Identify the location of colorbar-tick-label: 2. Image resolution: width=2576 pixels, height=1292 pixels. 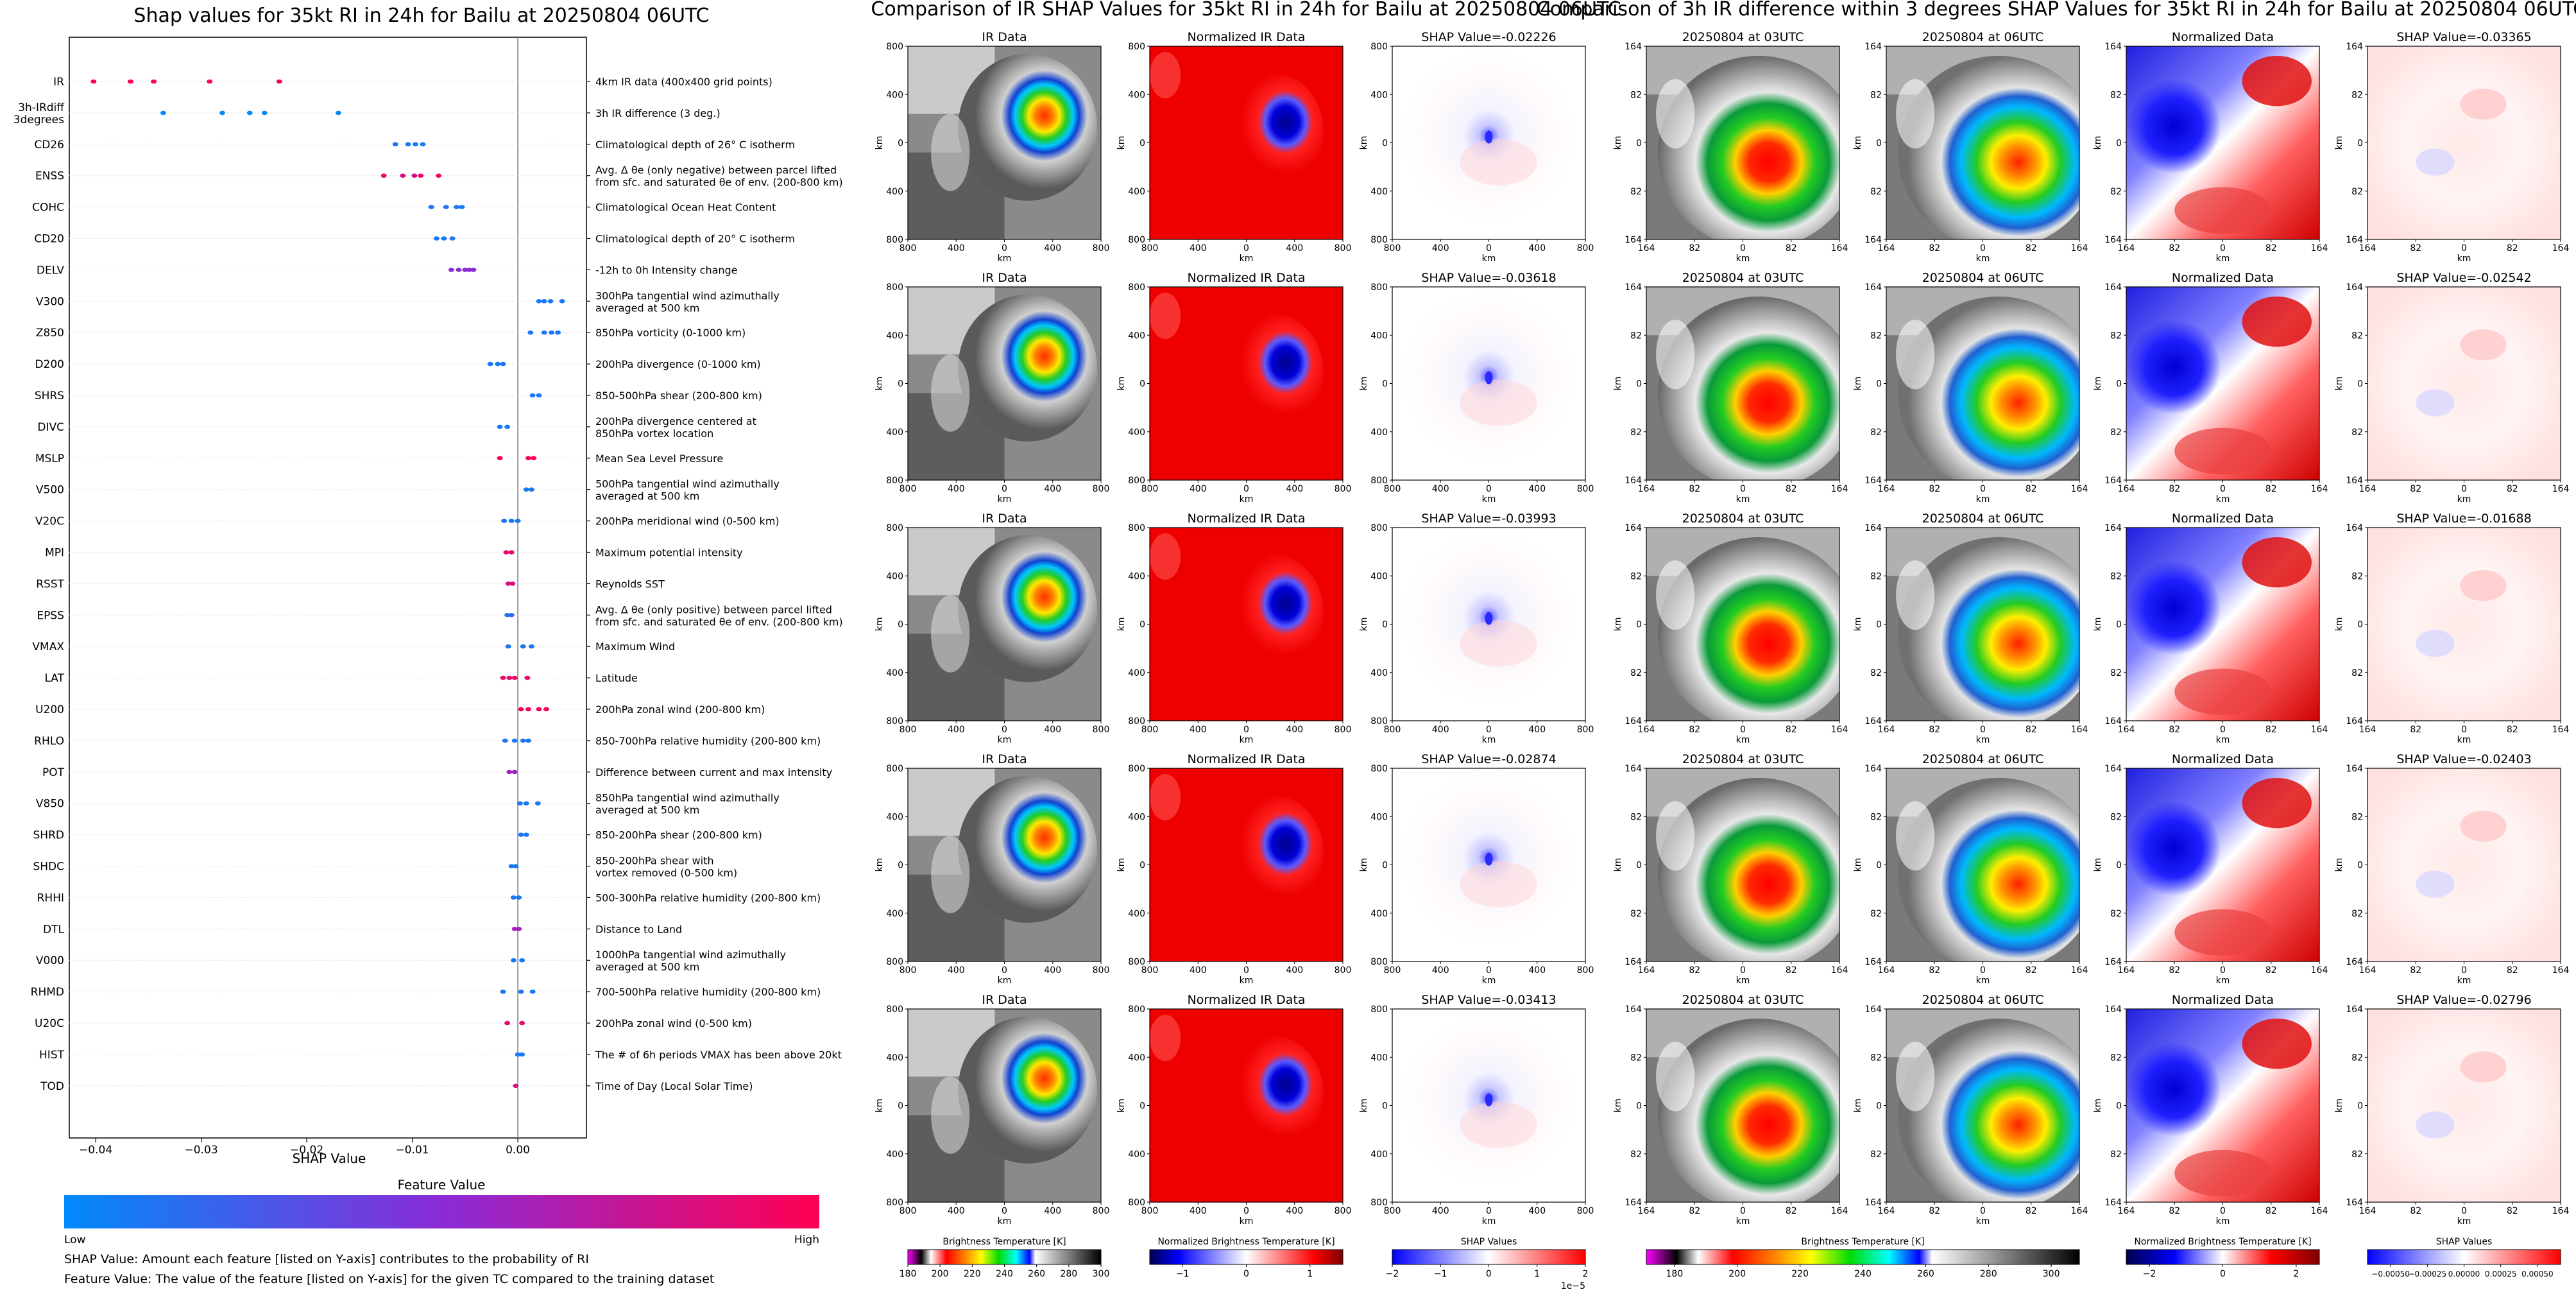
(1586, 1274).